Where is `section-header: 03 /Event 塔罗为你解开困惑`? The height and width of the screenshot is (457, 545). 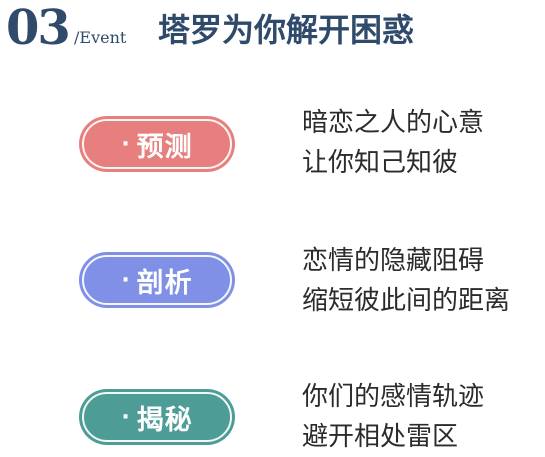
section-header: 03 /Event 塔罗为你解开困惑 is located at coordinates (271, 29).